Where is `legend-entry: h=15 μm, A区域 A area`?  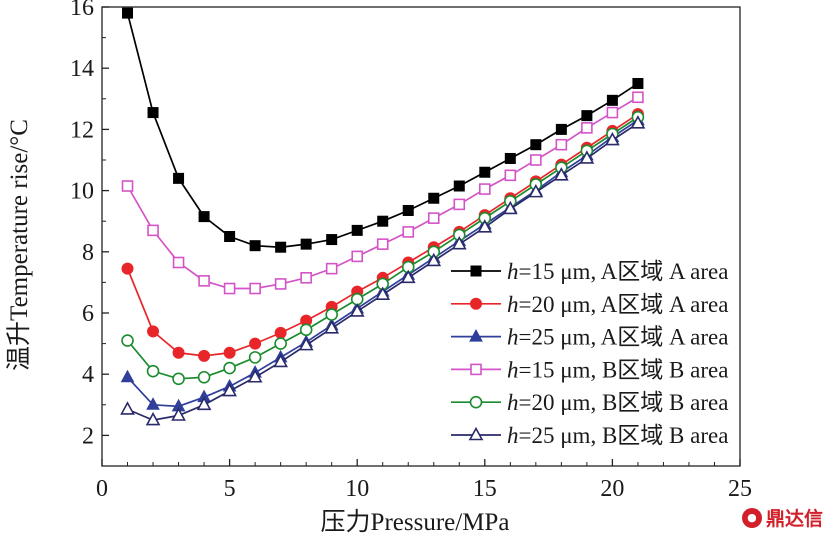
legend-entry: h=15 μm, A区域 A area is located at coordinates (589, 271).